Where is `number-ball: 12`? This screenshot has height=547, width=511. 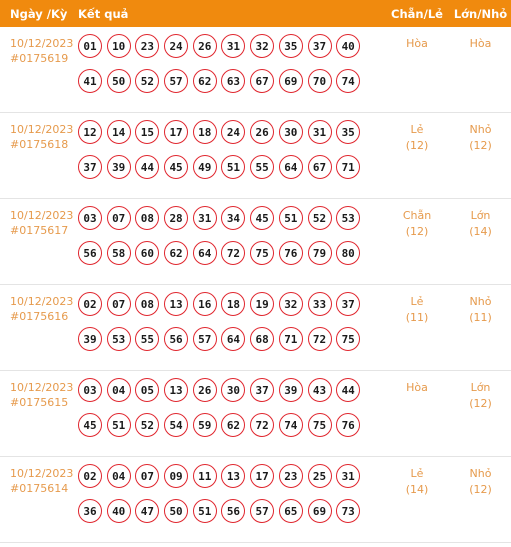
number-ball: 12 is located at coordinates (90, 132).